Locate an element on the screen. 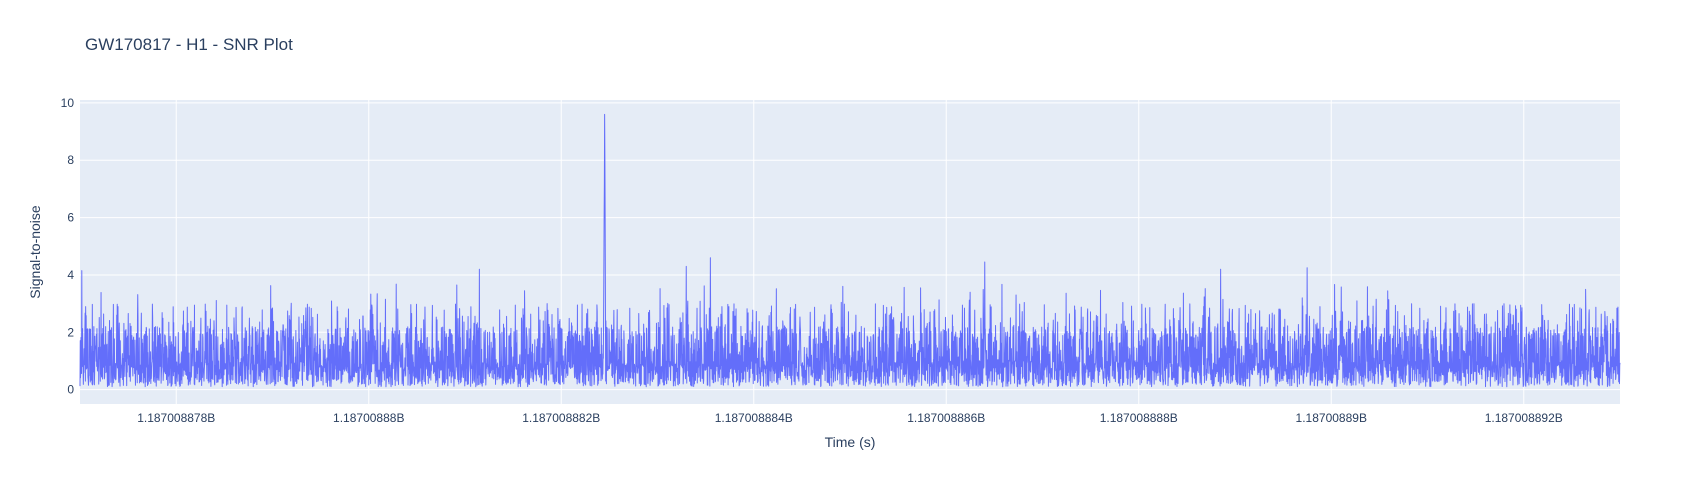 This screenshot has width=1694, height=484. x-tick-label: 1.187008888B is located at coordinates (1139, 418).